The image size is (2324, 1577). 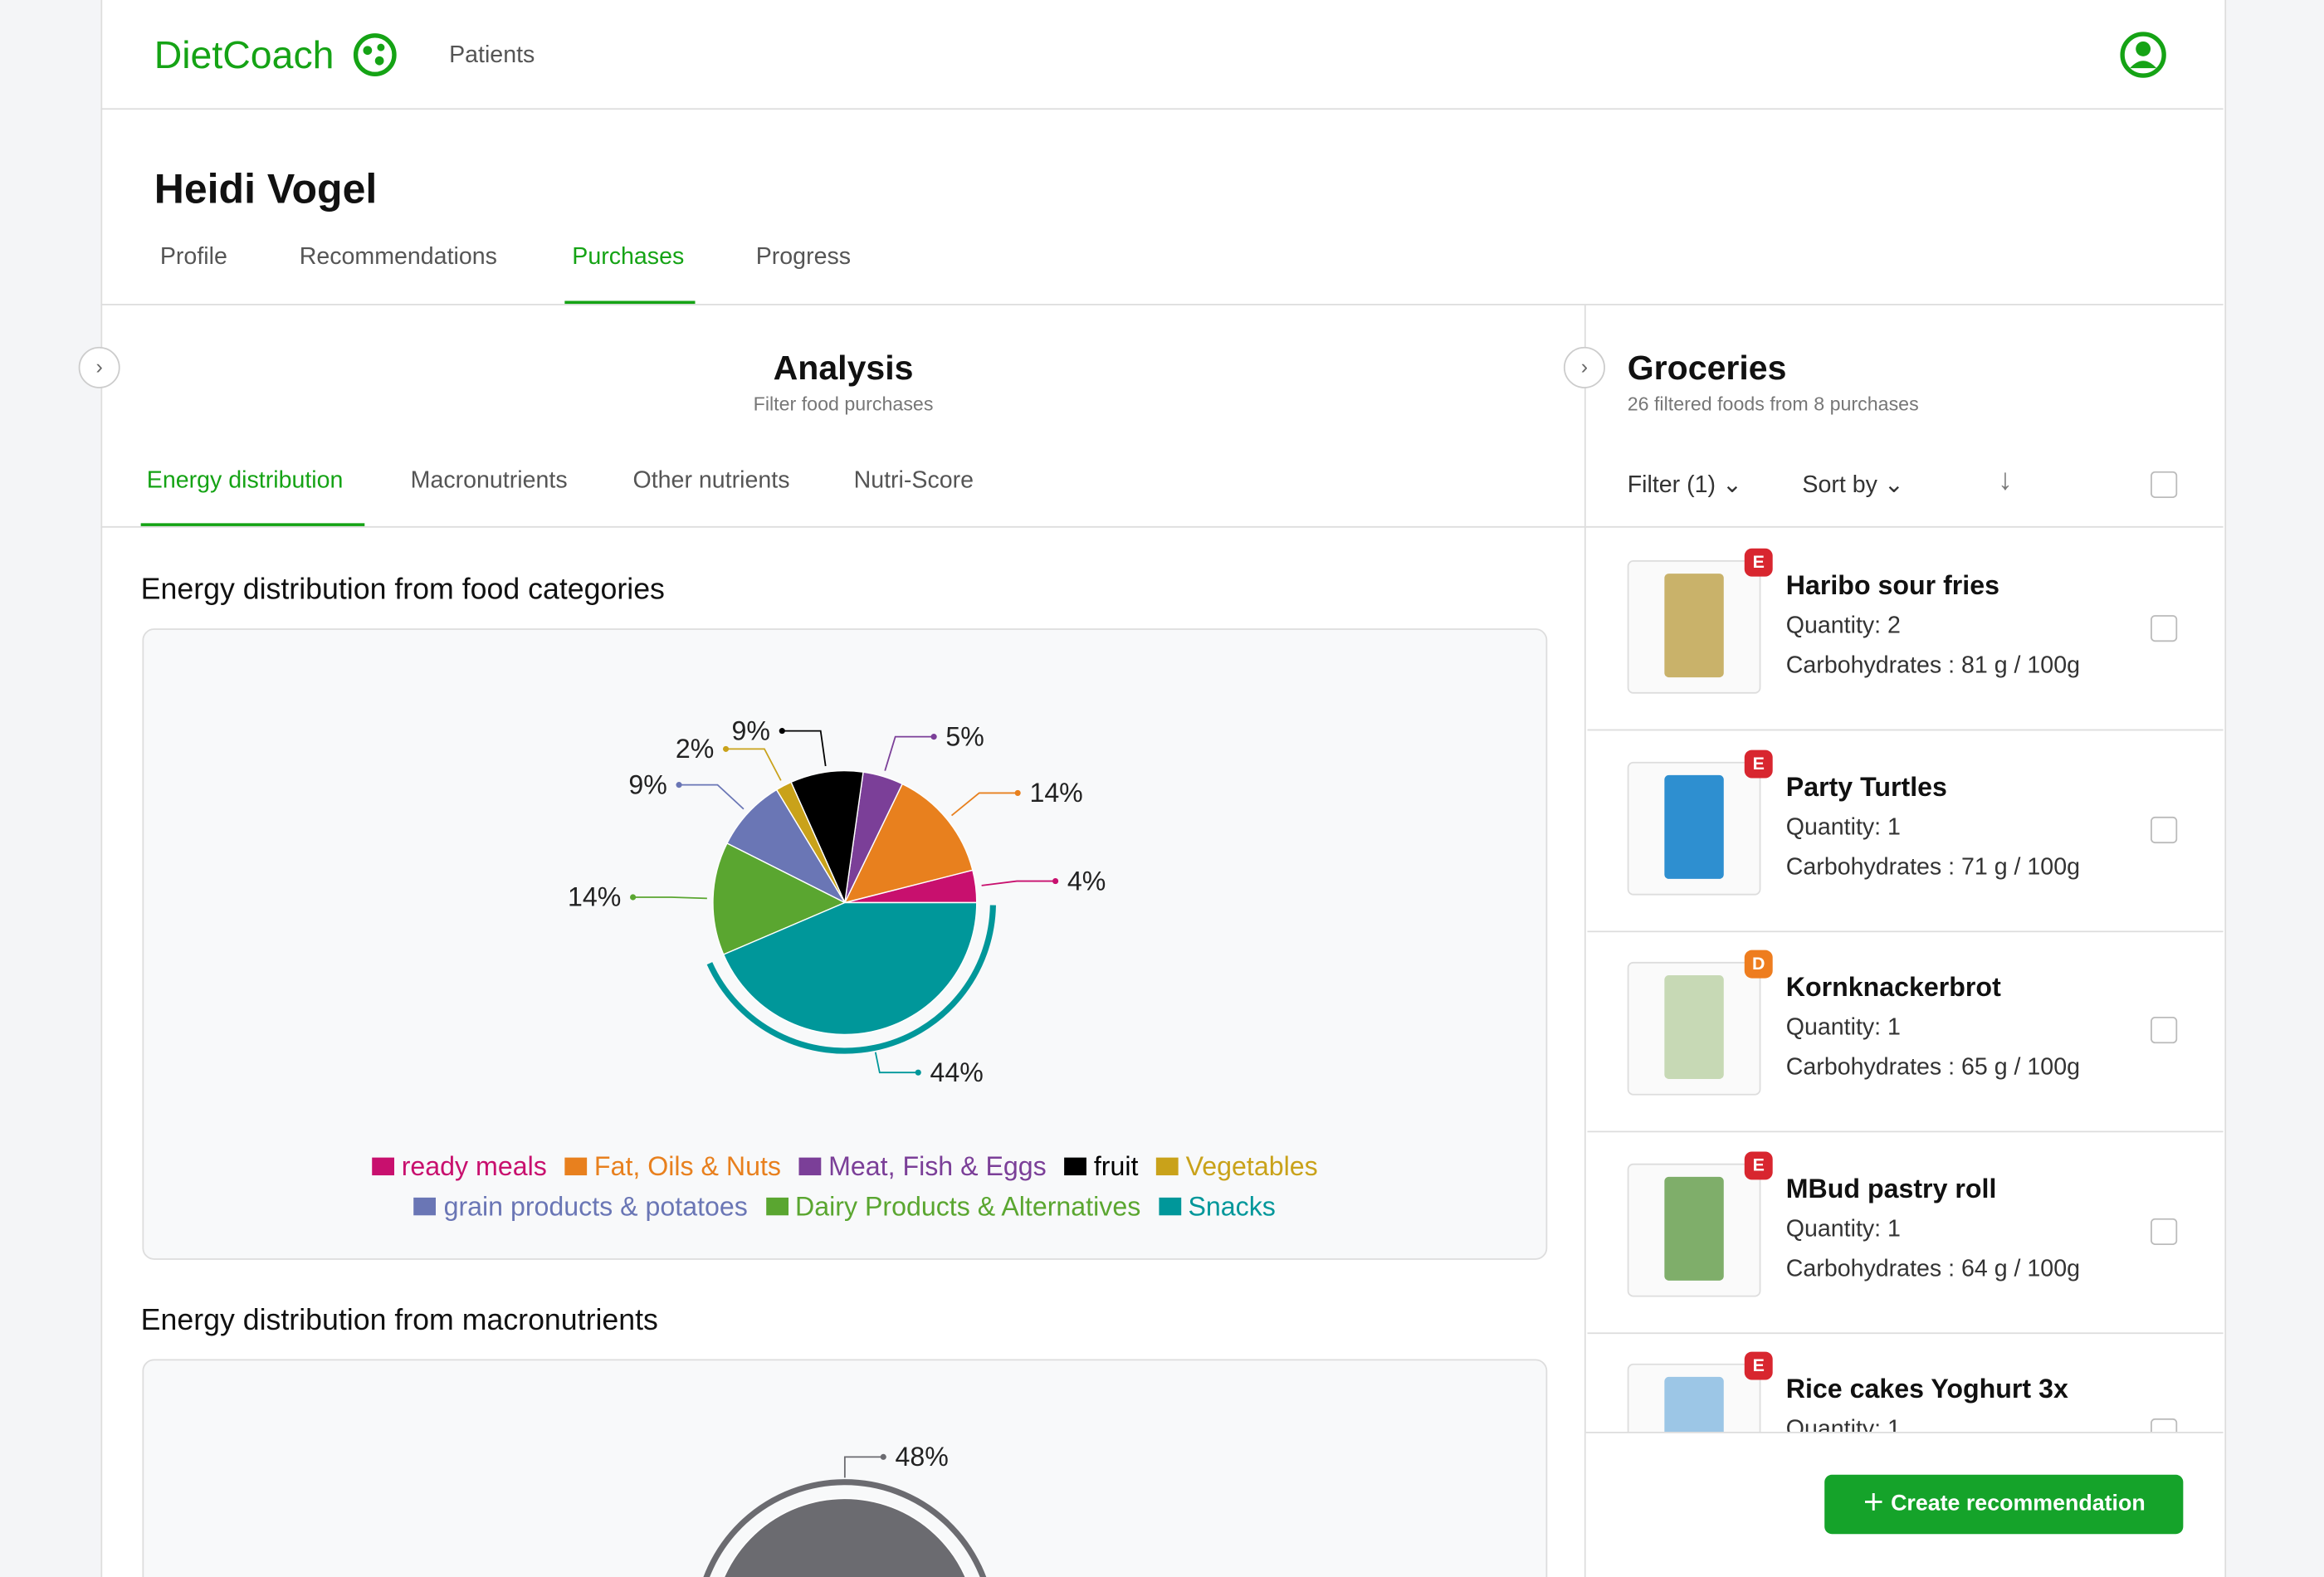 What do you see at coordinates (1932, 1269) in the screenshot?
I see `product-carbs: Carbohydrates : 64 g / 100g` at bounding box center [1932, 1269].